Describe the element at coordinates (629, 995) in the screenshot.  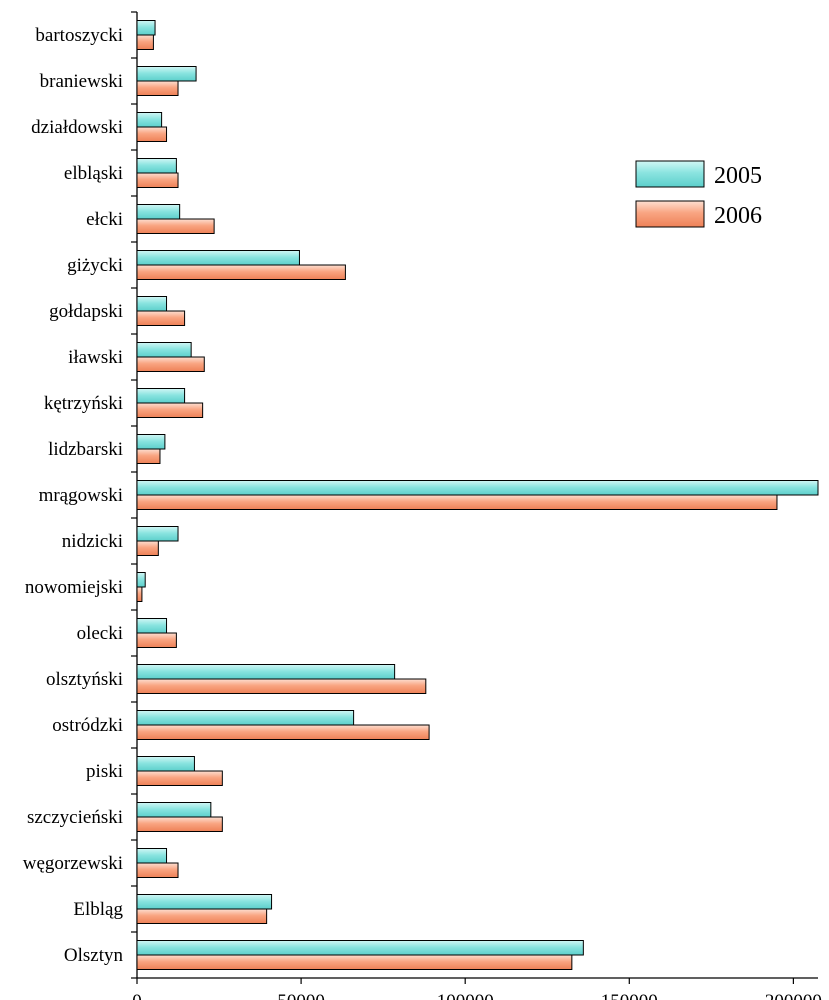
I see `x-tick-label: 150000` at that location.